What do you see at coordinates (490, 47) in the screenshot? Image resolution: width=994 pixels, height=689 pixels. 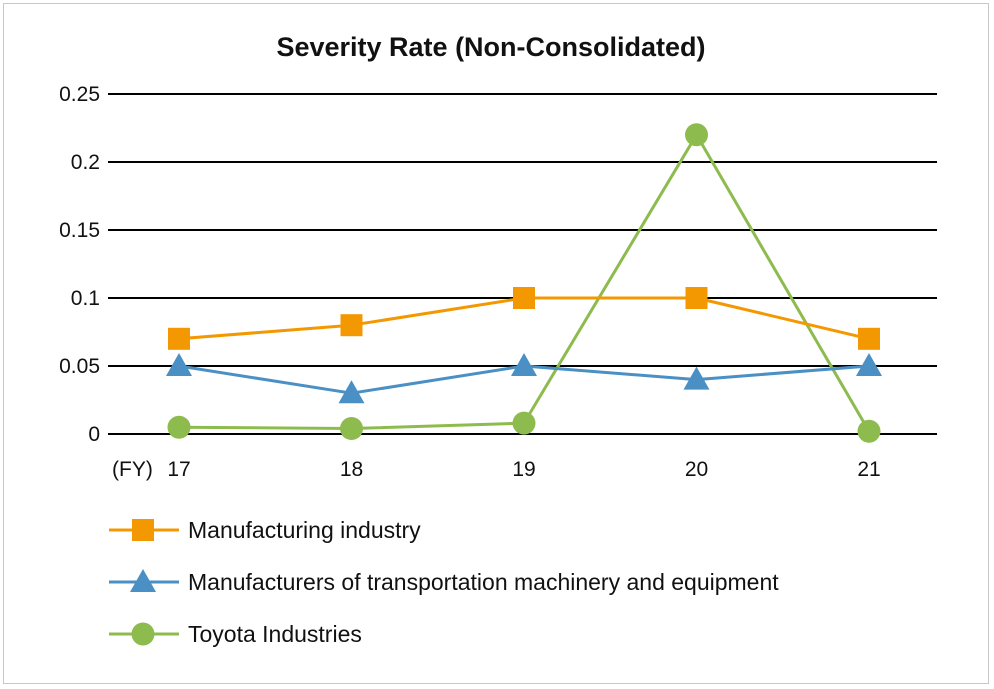 I see `chart-title: Severity Rate (Non-Consolidated)` at bounding box center [490, 47].